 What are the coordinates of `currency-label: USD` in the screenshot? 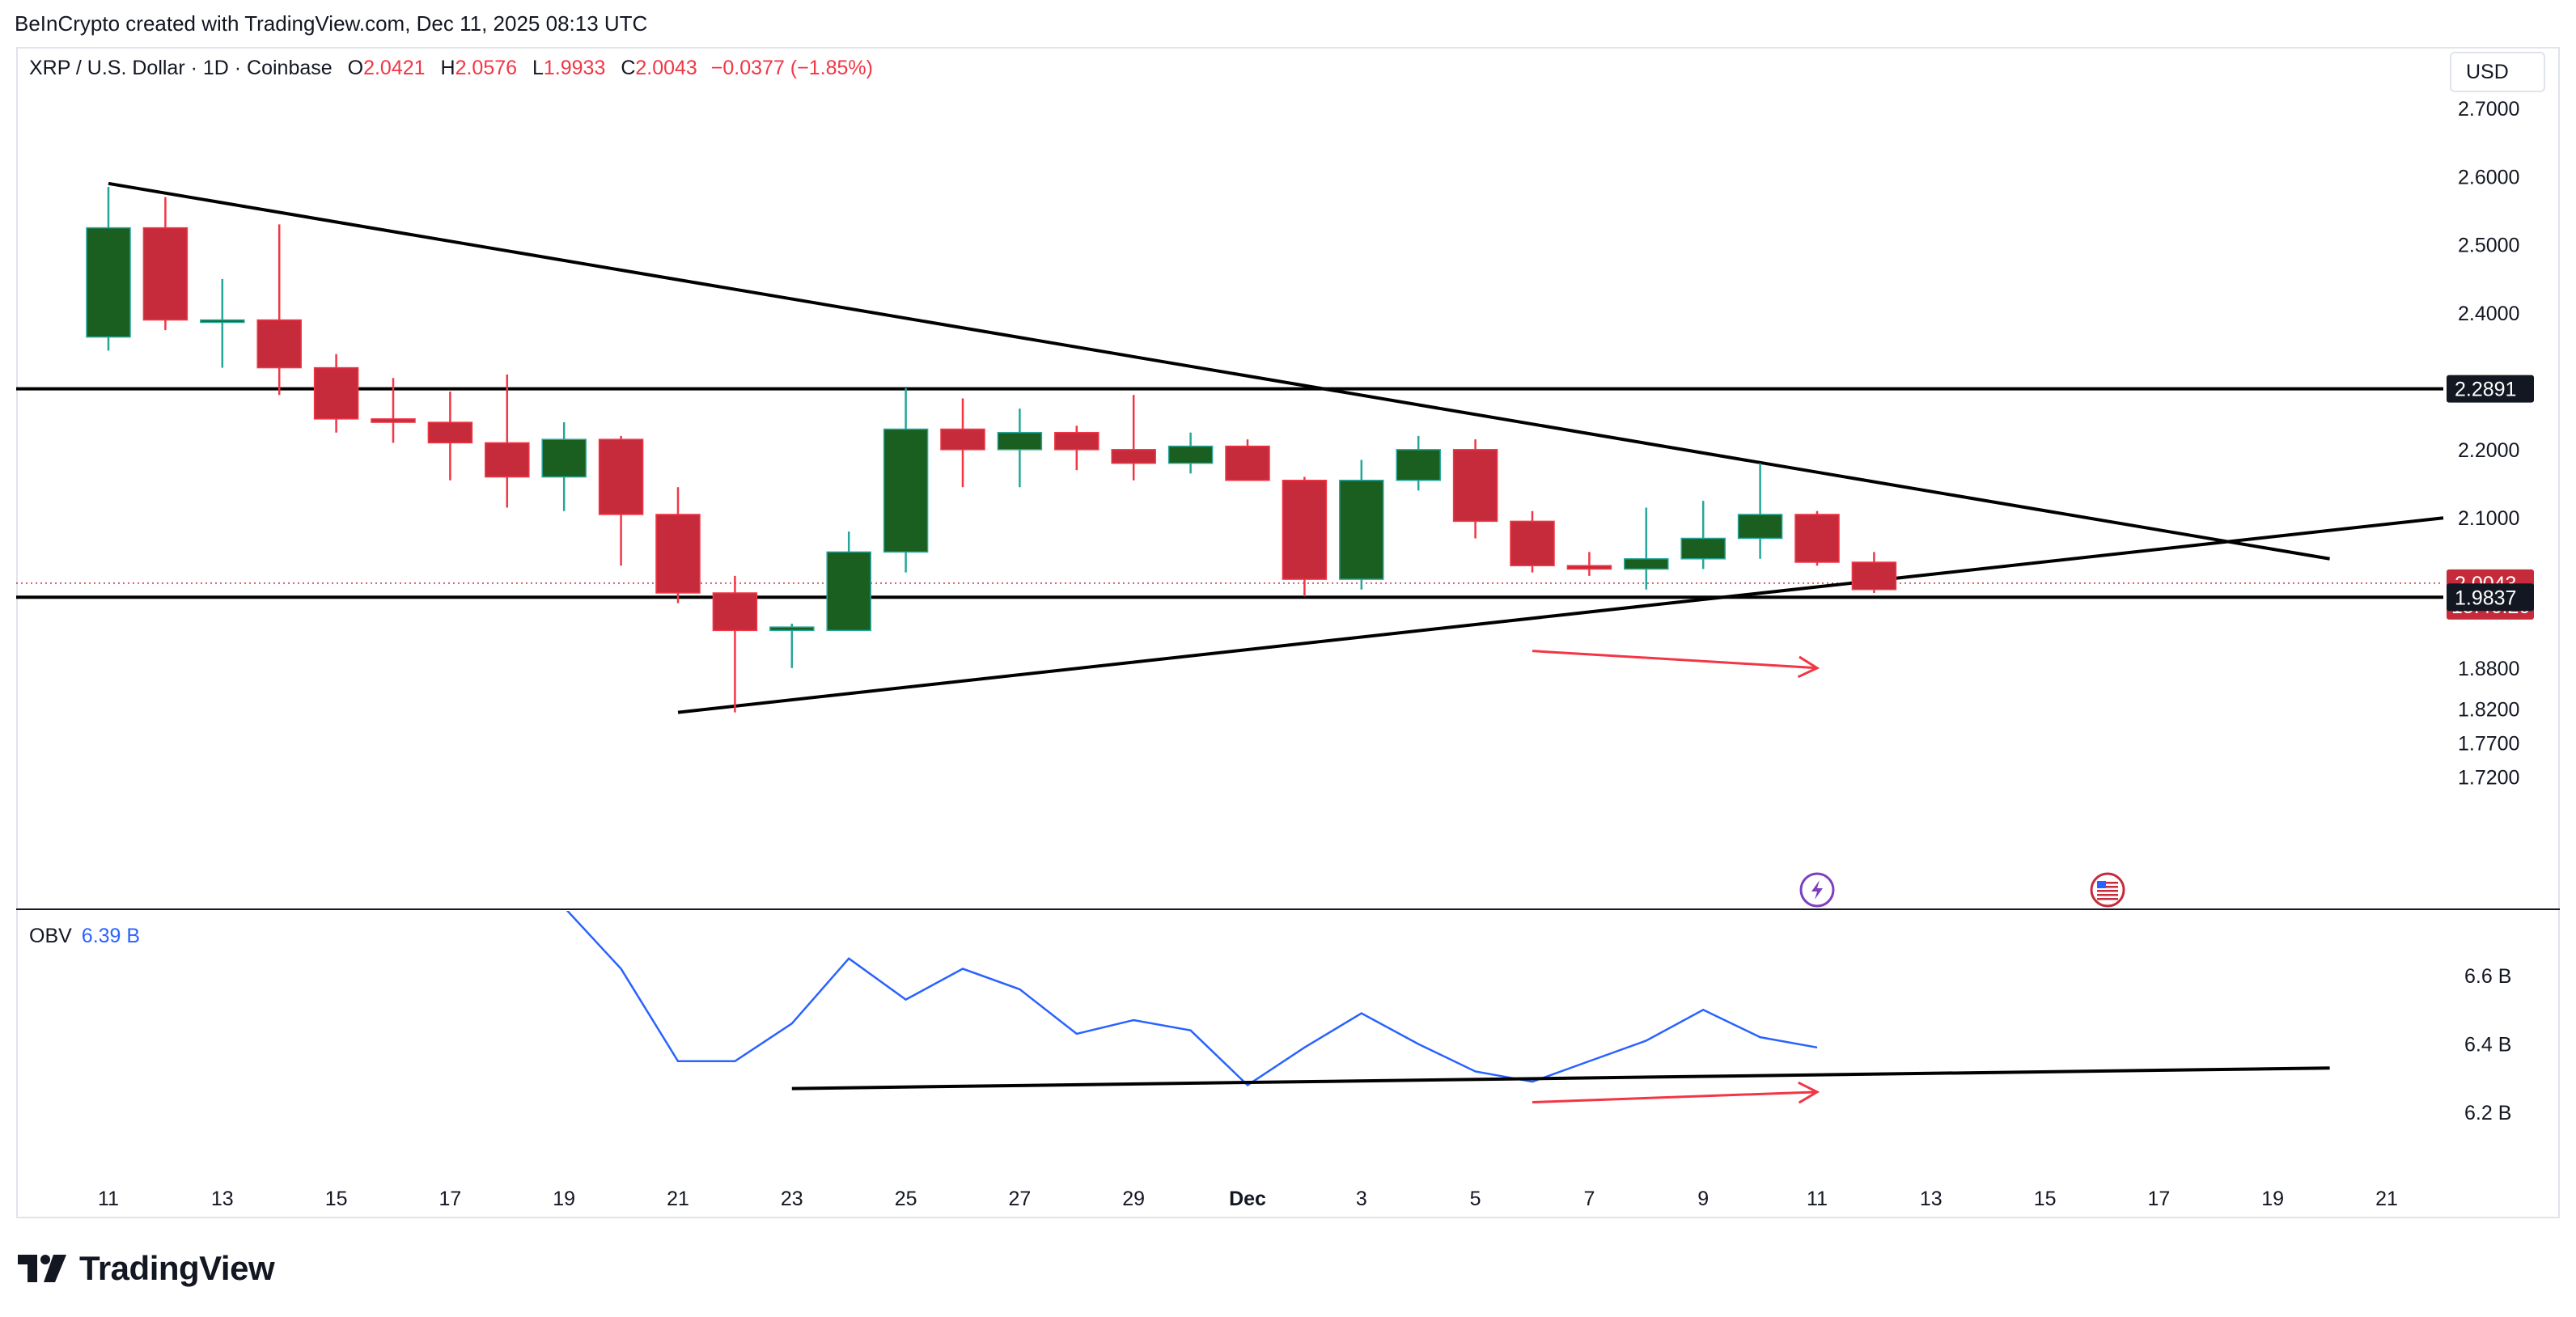 It's located at (2487, 71).